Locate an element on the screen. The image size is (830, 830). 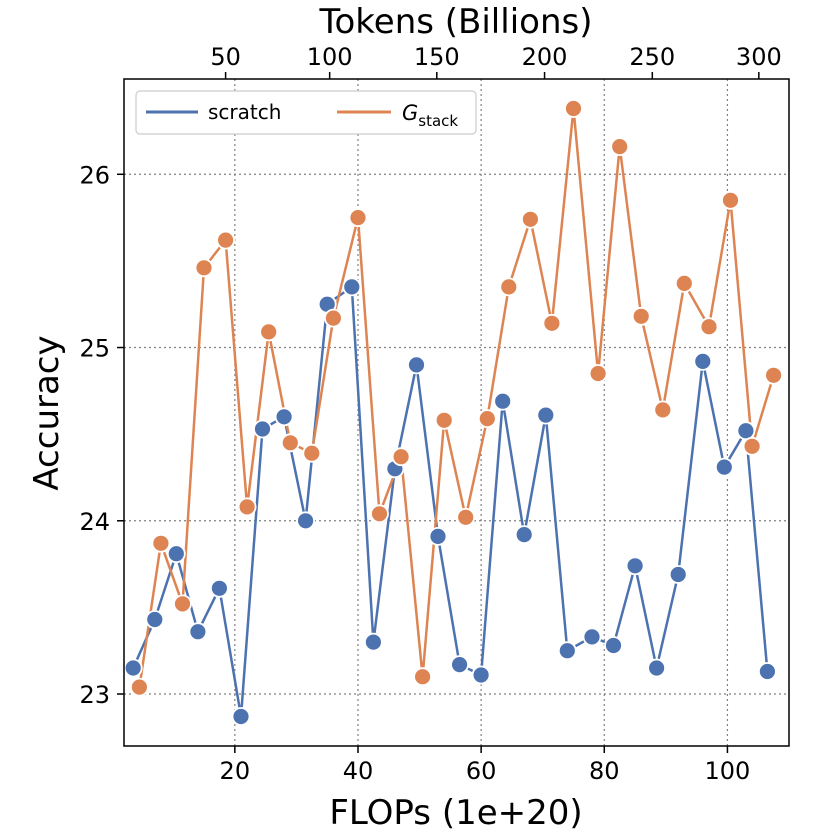
x-axis-title: FLOPs (1e+20) is located at coordinates (455, 811).